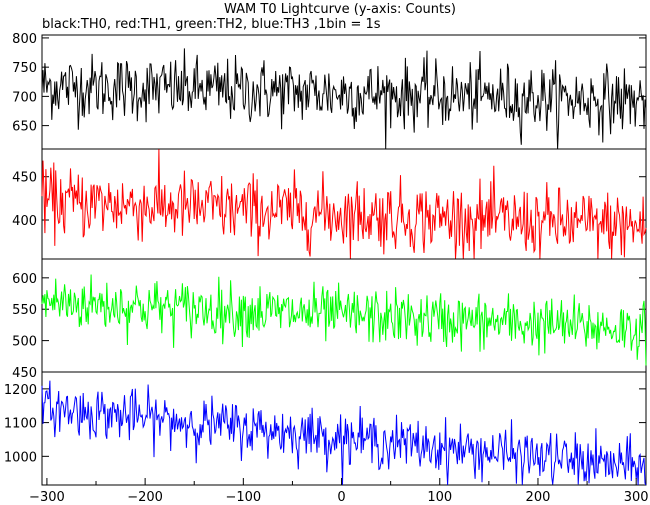 This screenshot has height=505, width=650. I want to click on y-tick-label: 1100, so click(20, 424).